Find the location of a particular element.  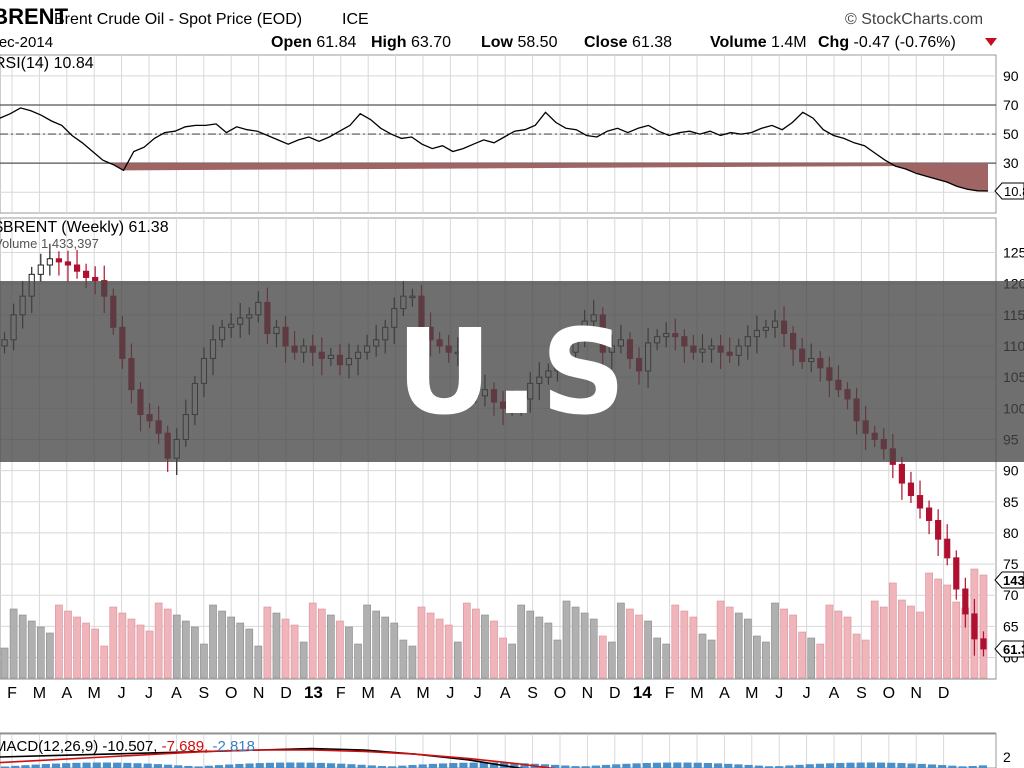

stockcharts-brand: © StockCharts.com is located at coordinates (914, 19).